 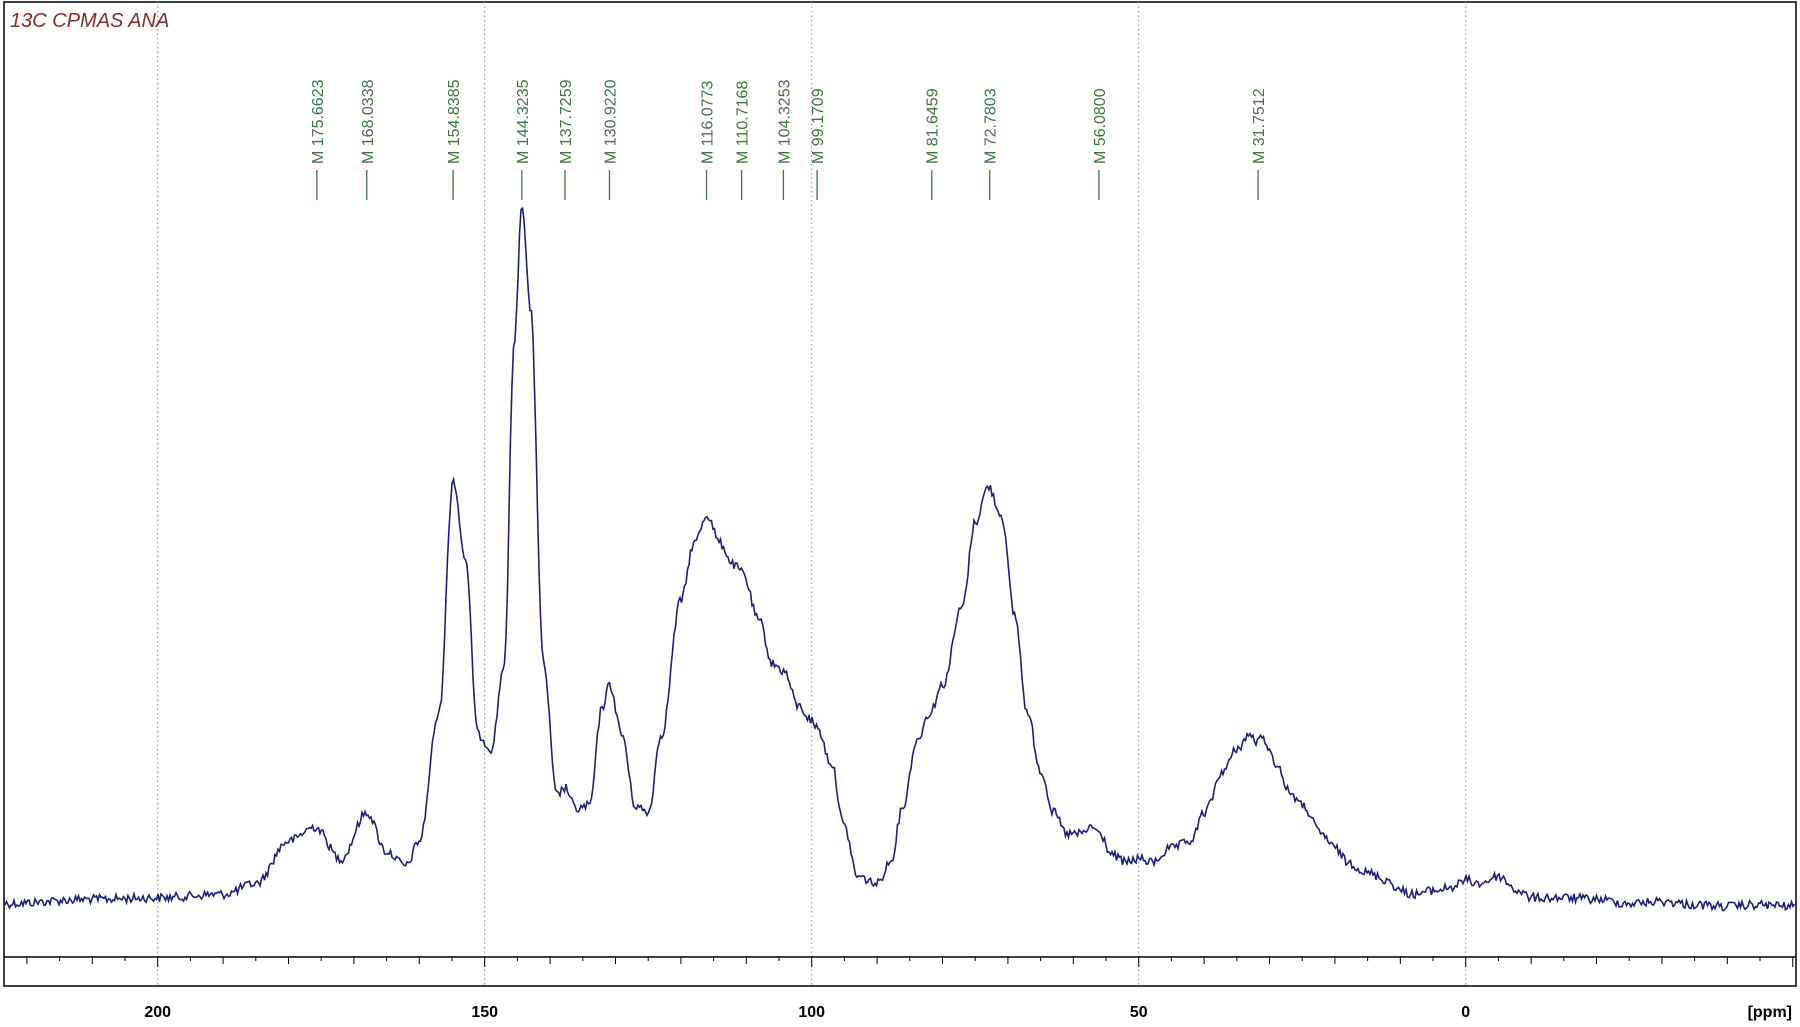 What do you see at coordinates (566, 121) in the screenshot?
I see `peak-marker-label: M 137.7259` at bounding box center [566, 121].